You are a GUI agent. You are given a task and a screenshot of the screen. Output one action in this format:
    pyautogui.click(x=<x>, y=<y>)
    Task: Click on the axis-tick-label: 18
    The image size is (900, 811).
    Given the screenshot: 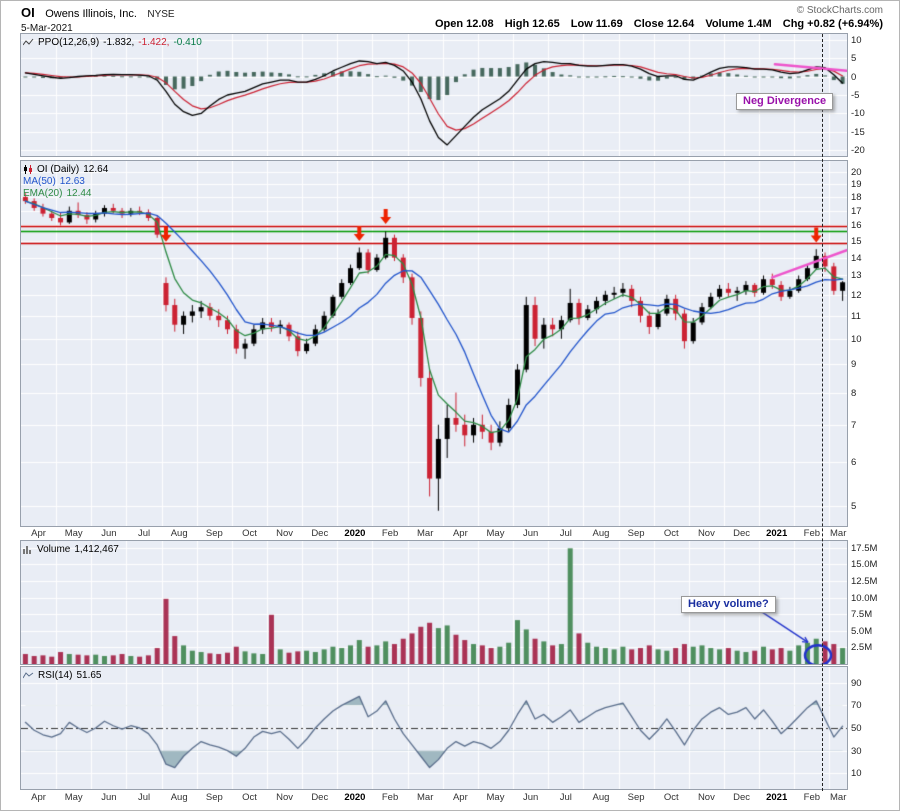 What is the action you would take?
    pyautogui.click(x=856, y=198)
    